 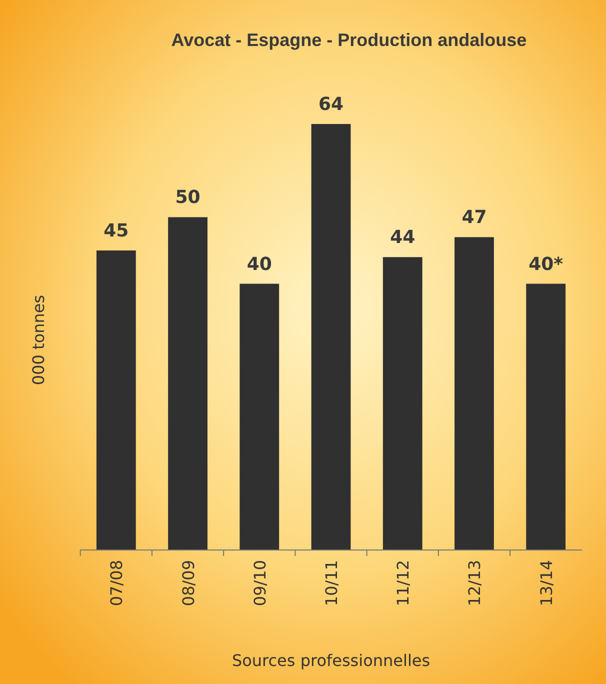 I want to click on x-tick-label: 09/10, so click(x=260, y=583).